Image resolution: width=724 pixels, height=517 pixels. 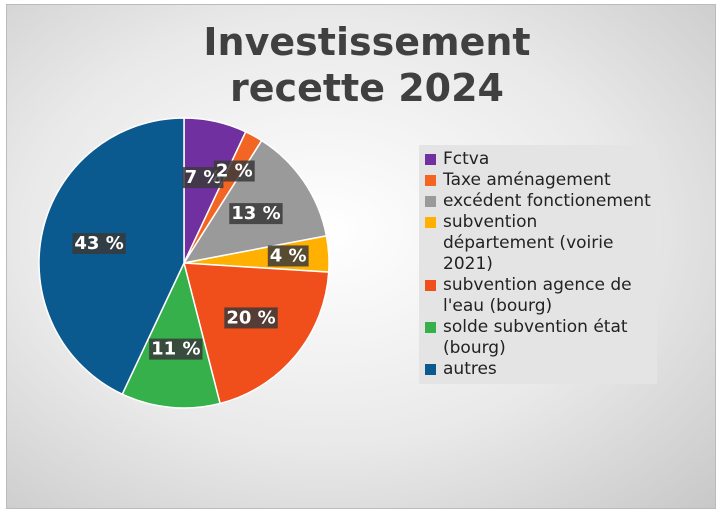 I want to click on data-label-group: 2 %, so click(x=234, y=171).